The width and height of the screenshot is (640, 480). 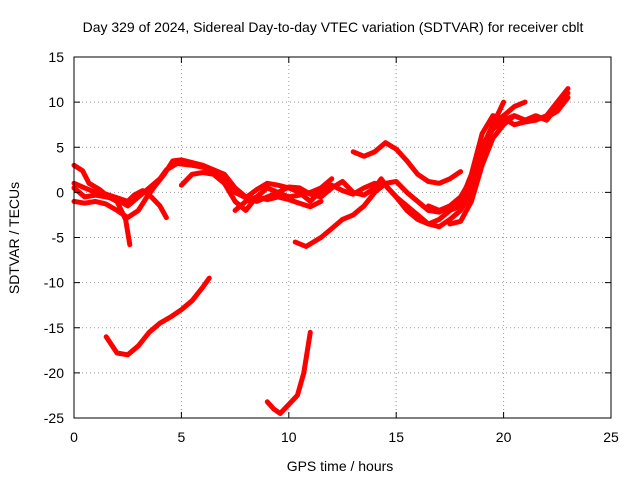 I want to click on x-tick-label: 15, so click(x=396, y=437).